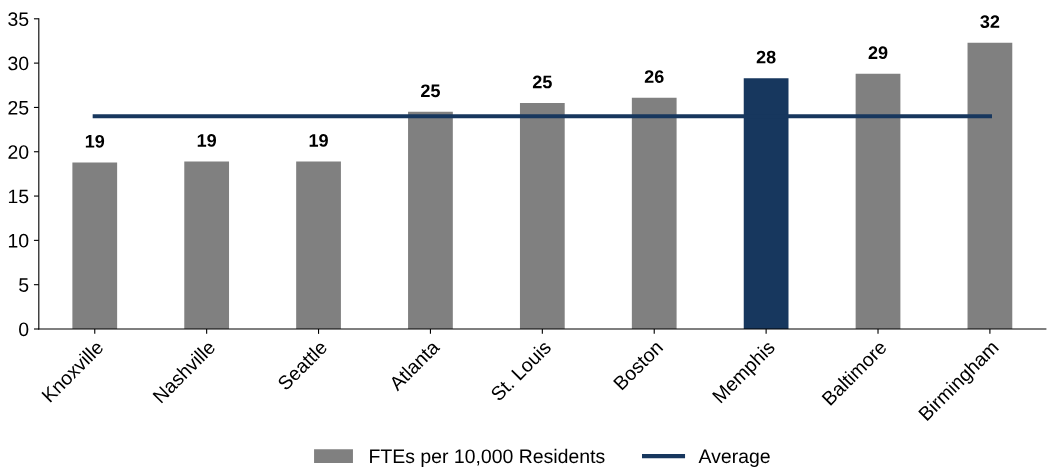 The width and height of the screenshot is (1049, 470). Describe the element at coordinates (487, 457) in the screenshot. I see `legend-label: FTEs per 10,000 Residents` at that location.